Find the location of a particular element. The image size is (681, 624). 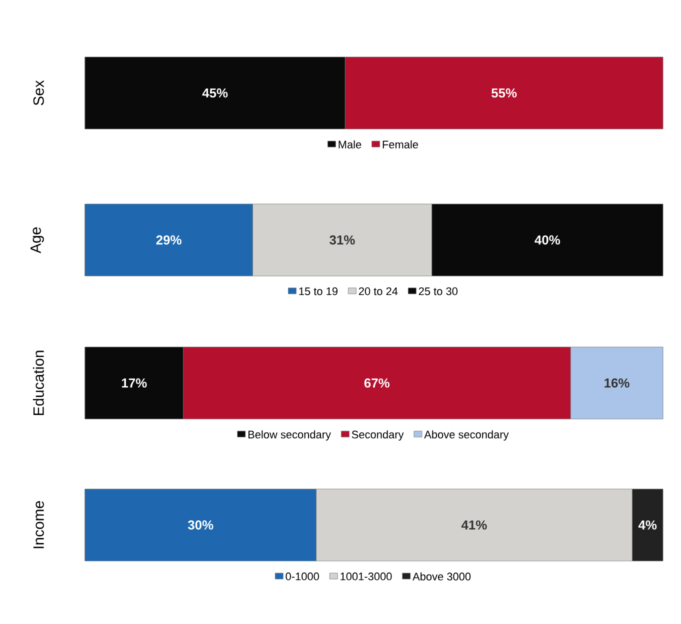

y-axis-title: Age is located at coordinates (37, 240).